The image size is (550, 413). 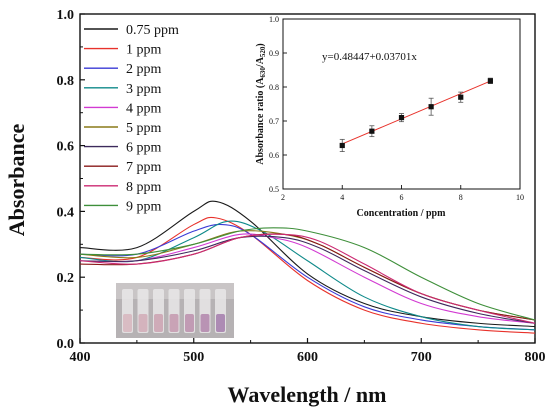 I want to click on cuvette-photo, so click(x=175, y=310).